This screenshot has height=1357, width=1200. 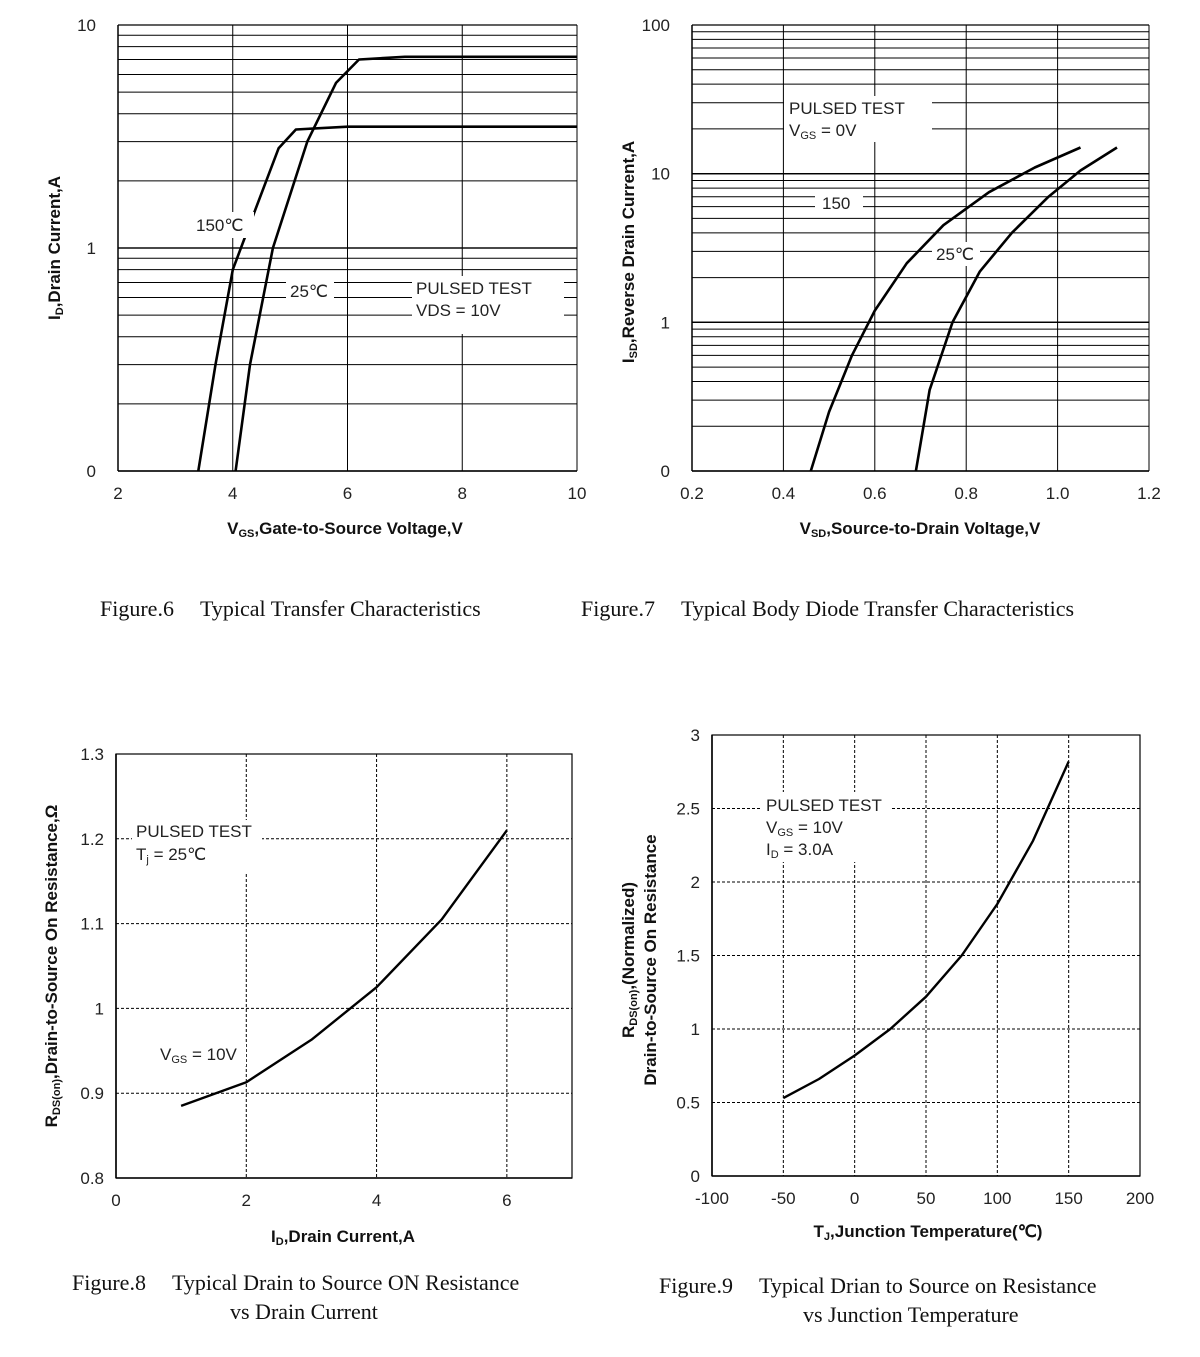 I want to click on caption-title: Typical Drain to Source ON Resistance, so click(x=345, y=1282).